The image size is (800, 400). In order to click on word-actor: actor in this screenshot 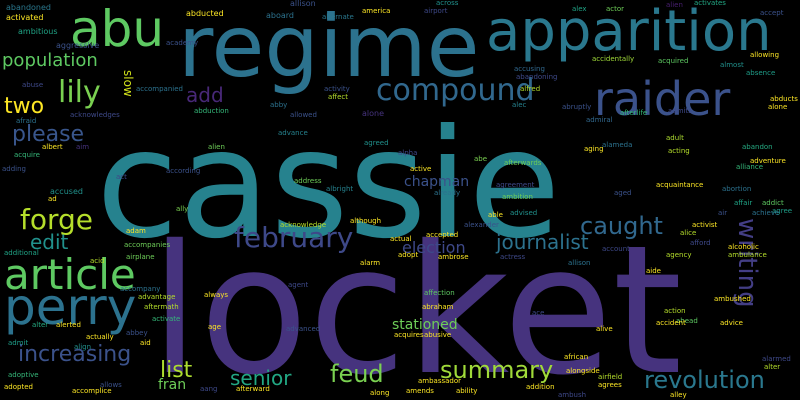, I will do `click(615, 9)`.